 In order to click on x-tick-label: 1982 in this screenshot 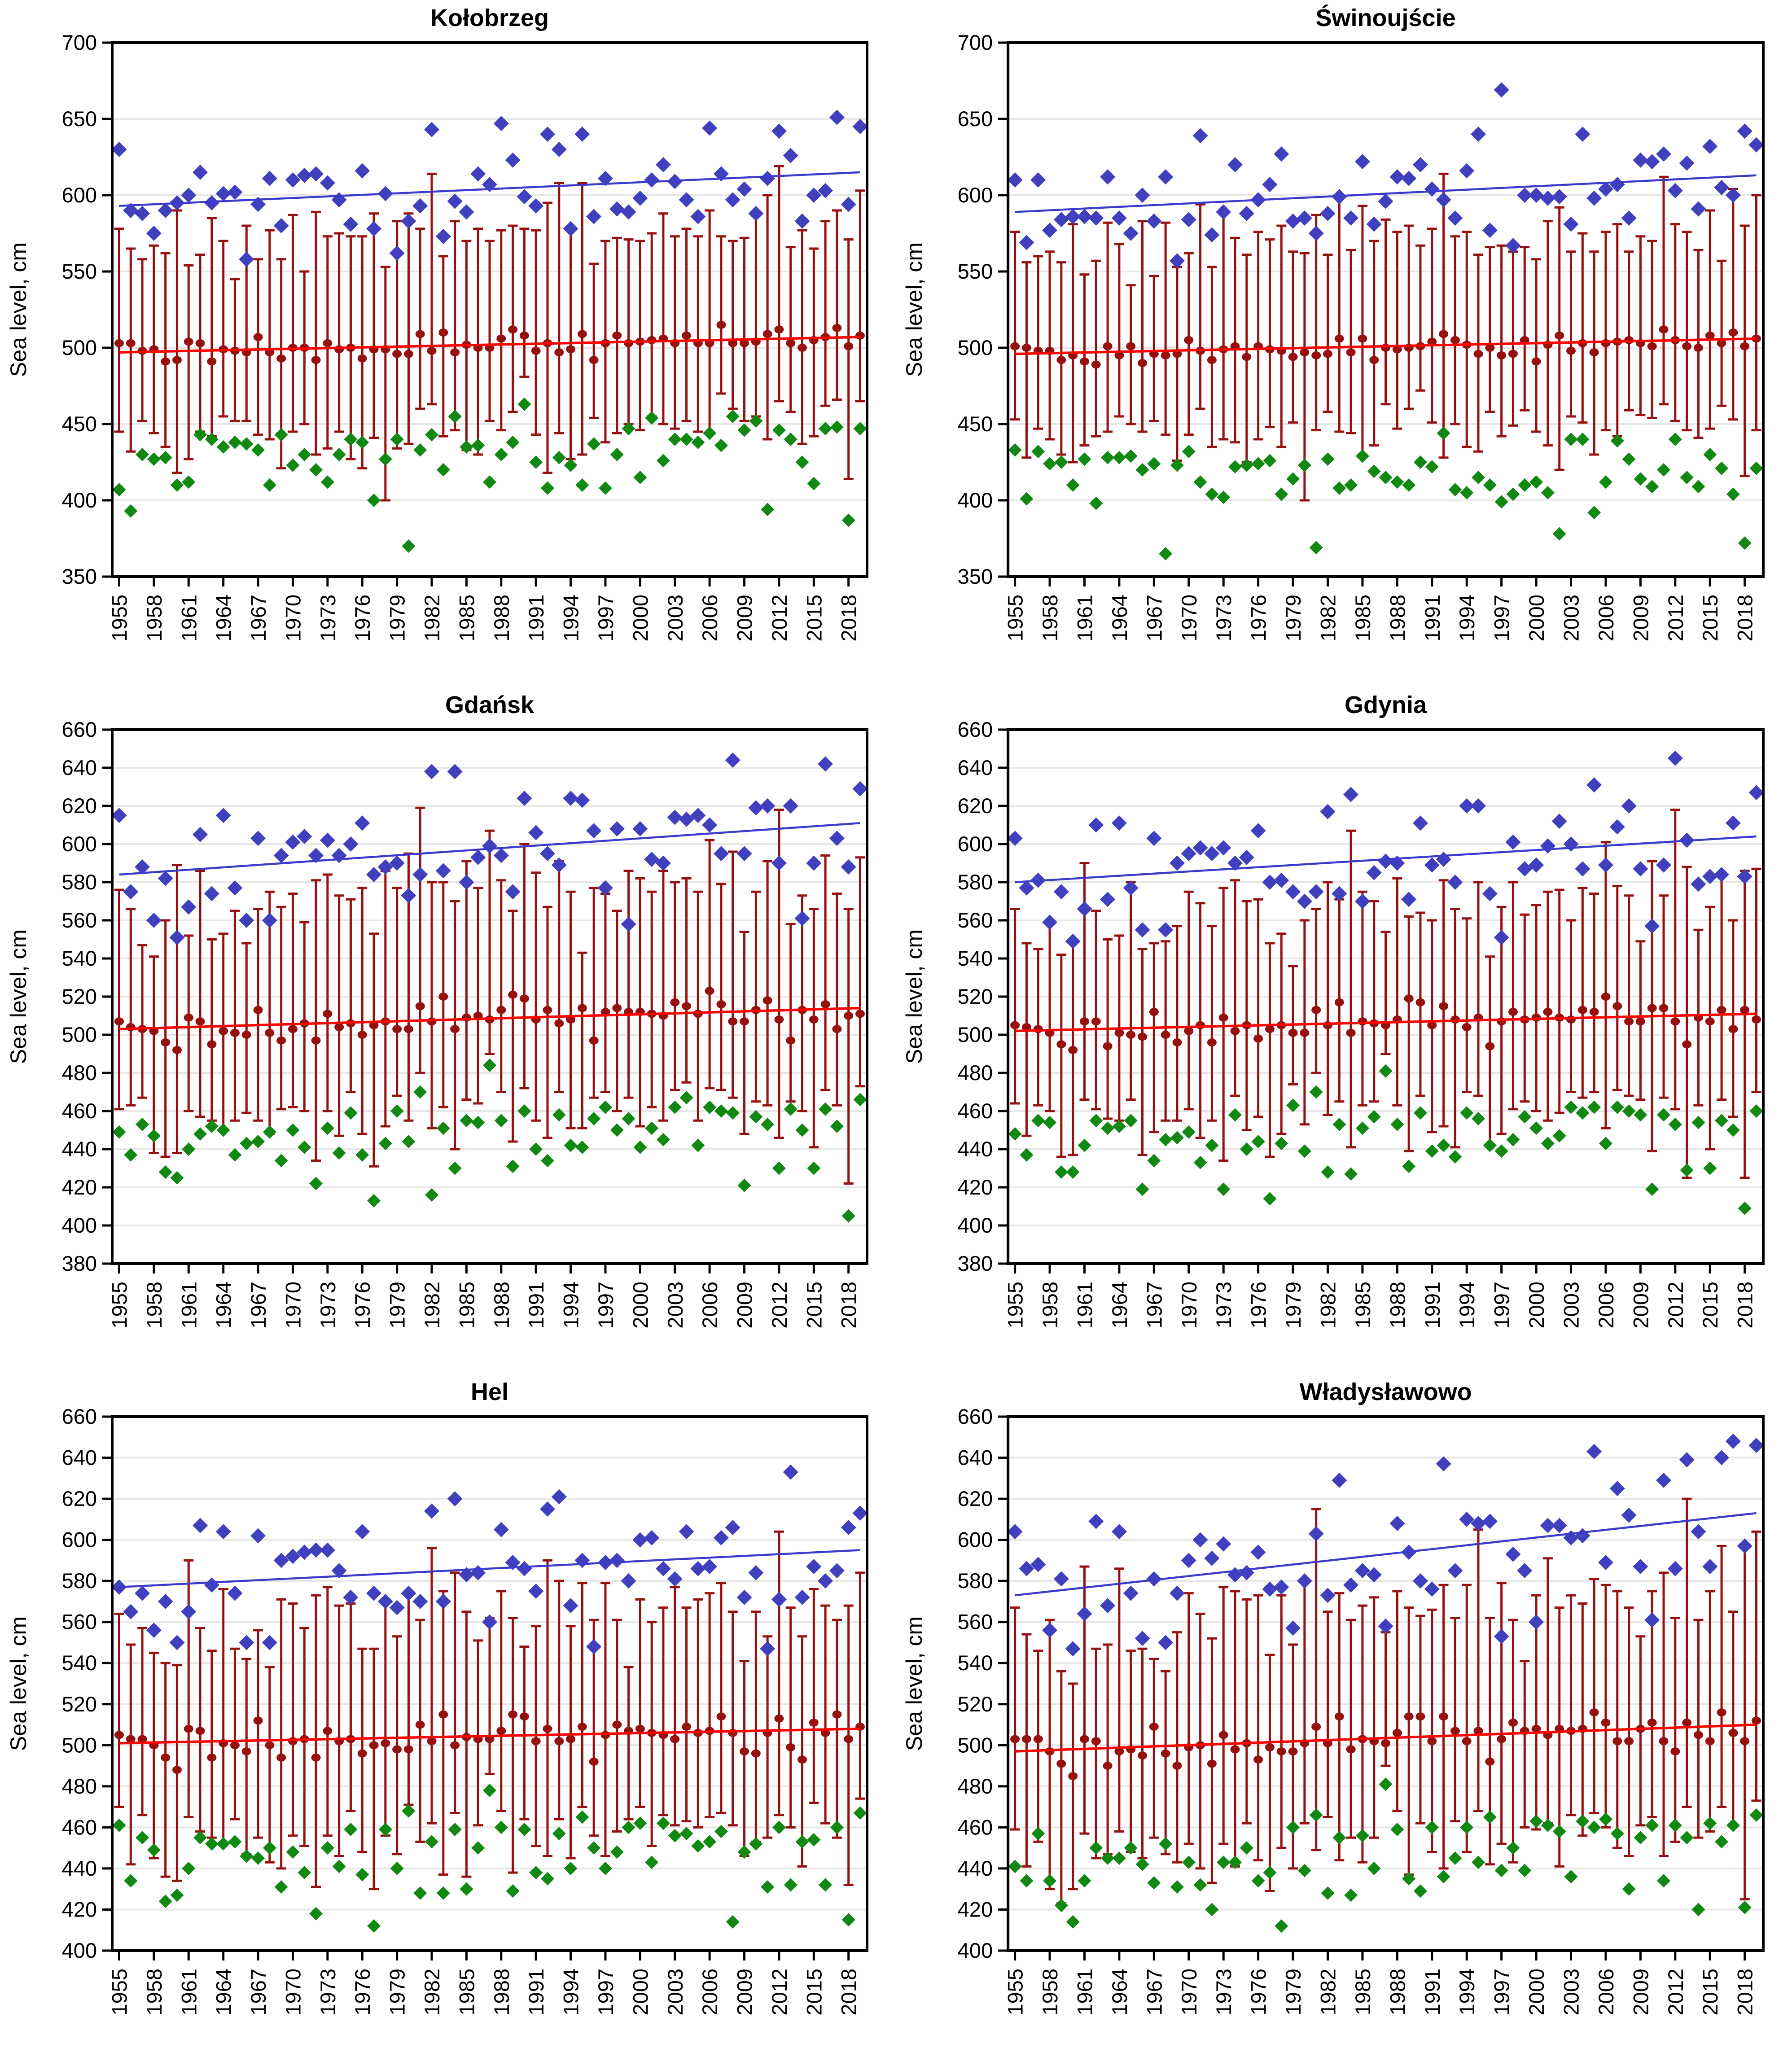, I will do `click(1328, 1992)`.